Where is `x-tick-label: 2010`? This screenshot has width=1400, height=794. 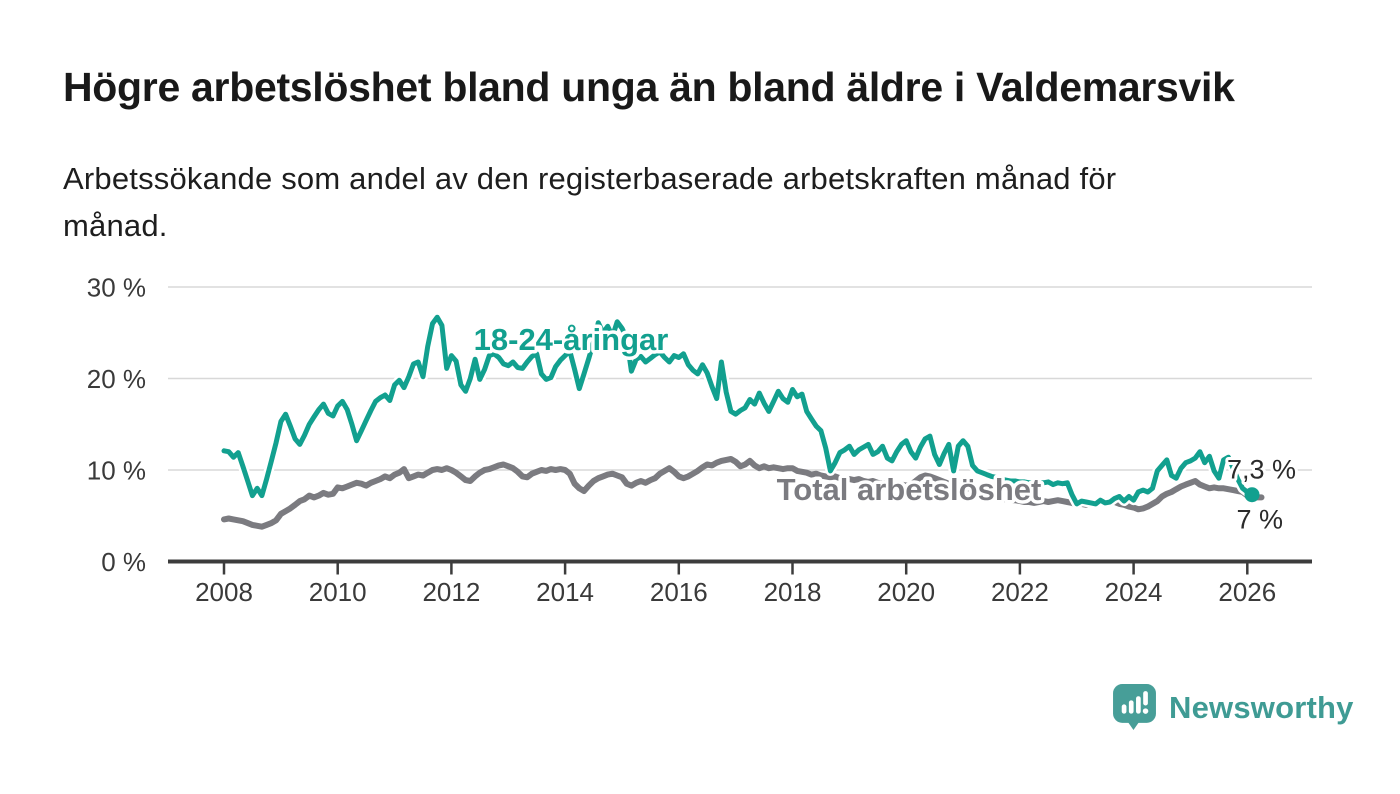 x-tick-label: 2010 is located at coordinates (338, 592).